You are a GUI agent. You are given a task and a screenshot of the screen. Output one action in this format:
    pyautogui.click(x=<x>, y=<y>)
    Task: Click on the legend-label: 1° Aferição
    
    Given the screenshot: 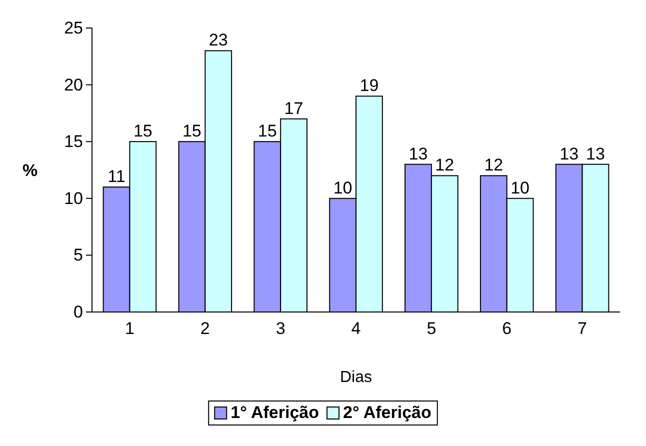 What is the action you would take?
    pyautogui.click(x=274, y=412)
    